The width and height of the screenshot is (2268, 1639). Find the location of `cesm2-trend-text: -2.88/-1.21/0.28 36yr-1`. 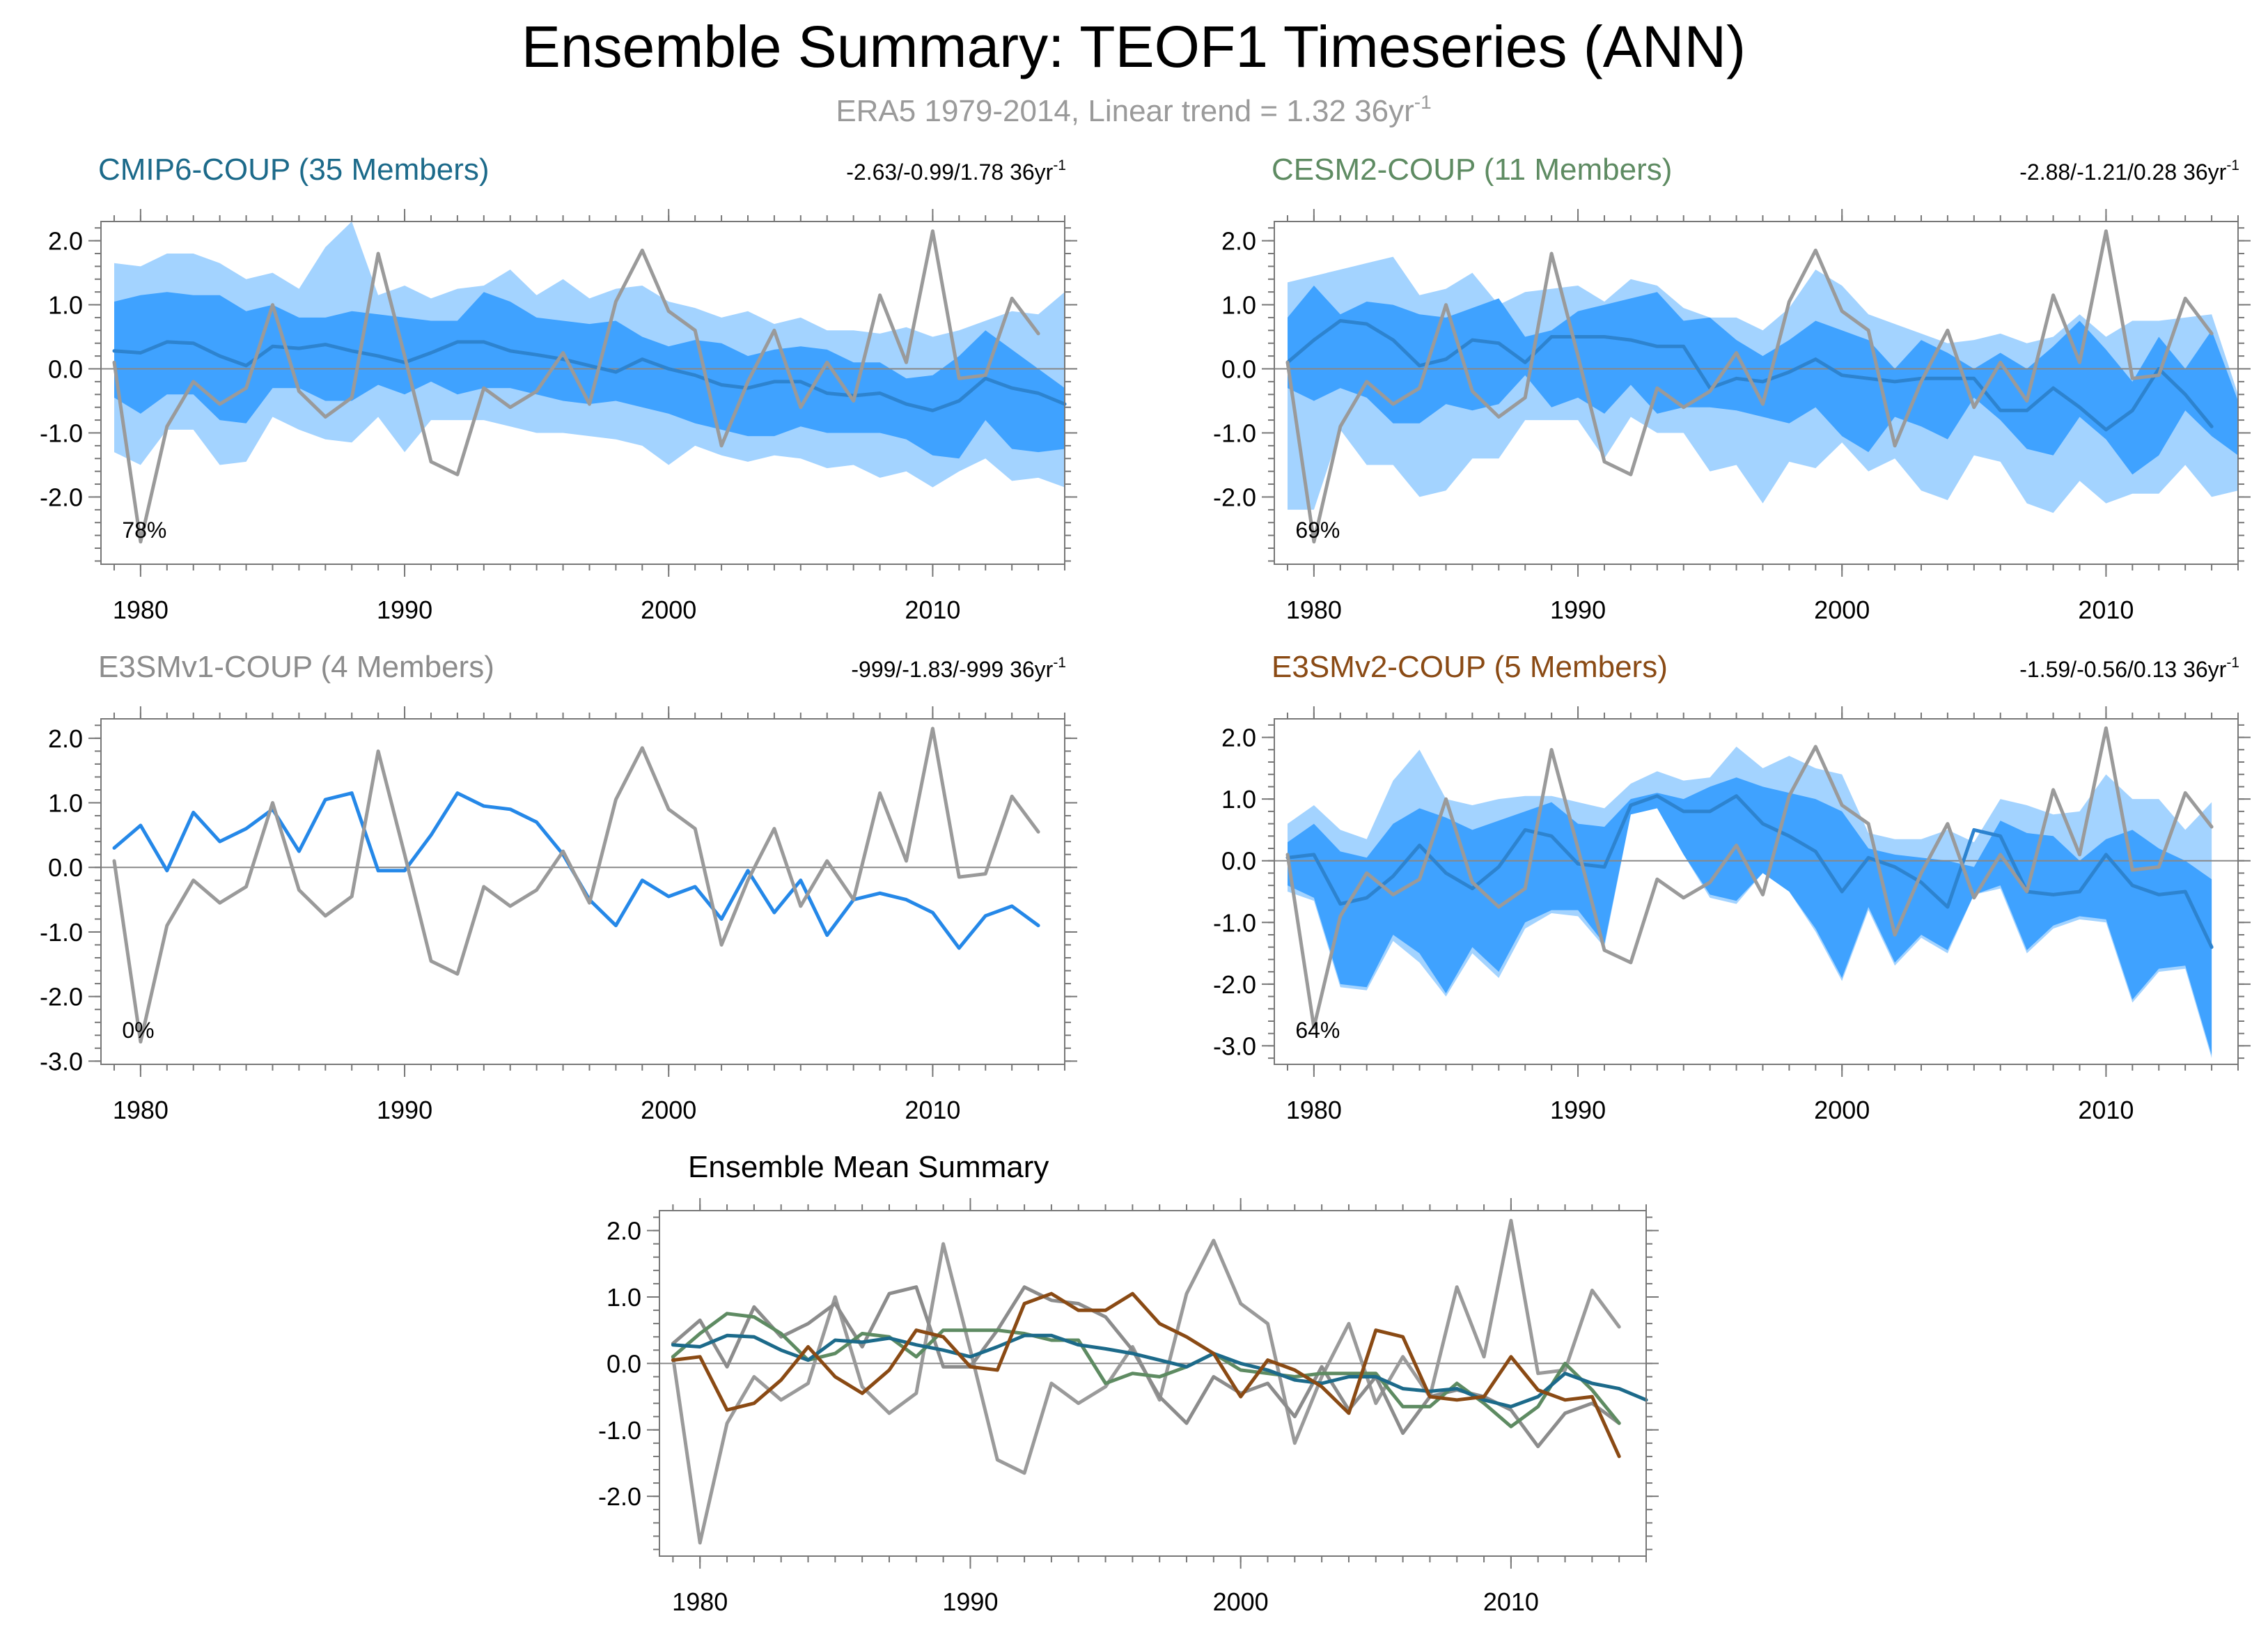

cesm2-trend-text: -2.88/-1.21/0.28 36yr-1 is located at coordinates (2129, 171).